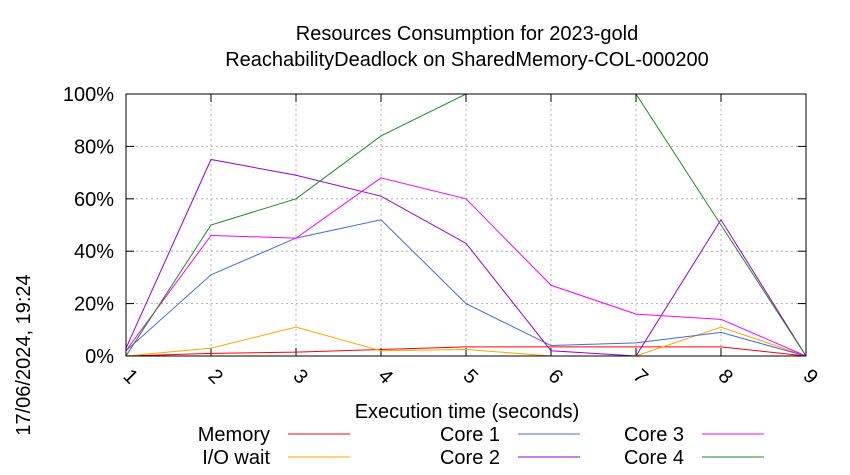 This screenshot has height=475, width=850. Describe the element at coordinates (654, 435) in the screenshot. I see `legend-label: Core 3` at that location.